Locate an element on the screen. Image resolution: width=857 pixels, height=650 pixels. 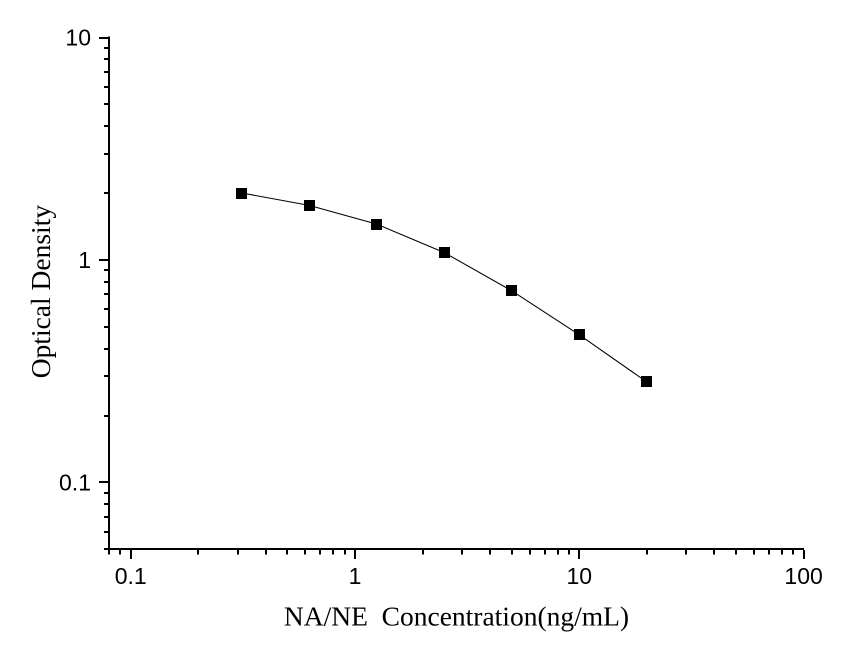
svg-text: Optical Density is located at coordinates (40, 292).